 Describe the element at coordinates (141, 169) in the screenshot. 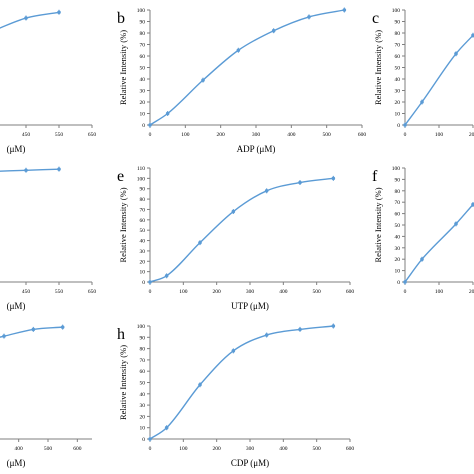

I see `y-tick-label: 110` at that location.